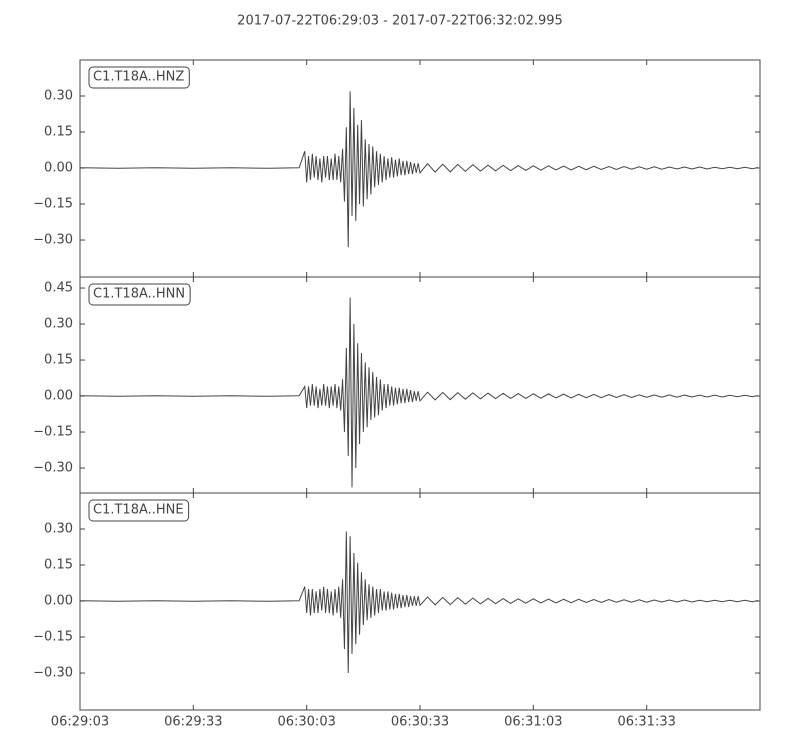  What do you see at coordinates (646, 722) in the screenshot?
I see `x-tick-label: 06:31:33` at bounding box center [646, 722].